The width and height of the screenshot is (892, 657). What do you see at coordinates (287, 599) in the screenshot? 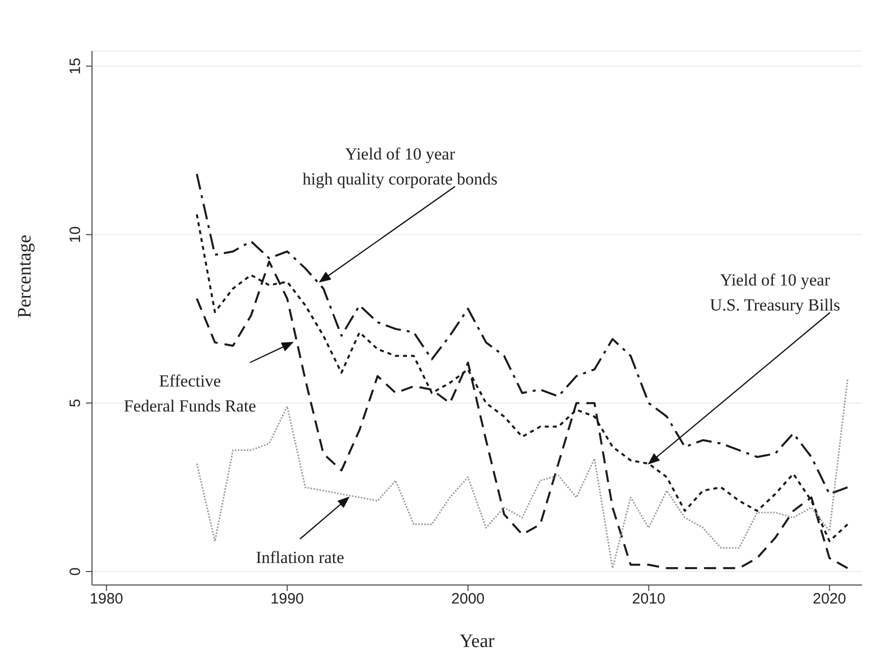
I see `x-tick-label: 1990` at bounding box center [287, 599].